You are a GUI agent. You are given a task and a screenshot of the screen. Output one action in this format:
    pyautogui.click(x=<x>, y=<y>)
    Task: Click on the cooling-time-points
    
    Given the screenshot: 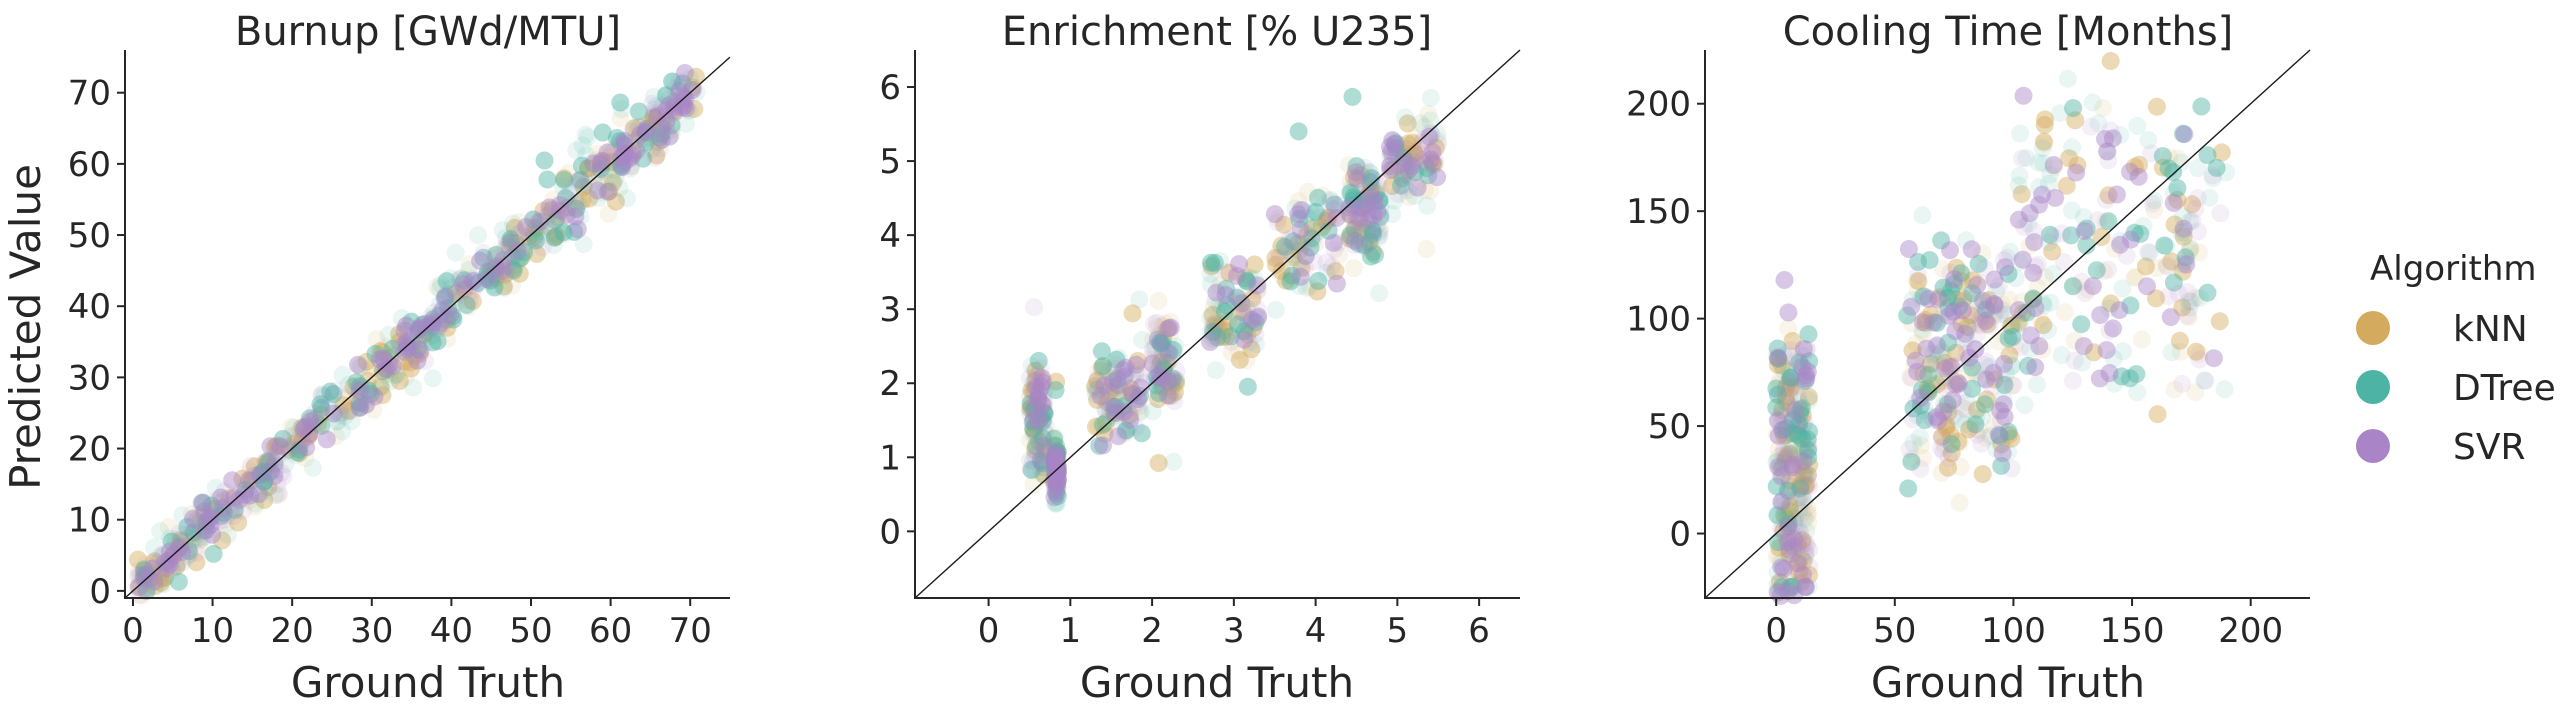 What is the action you would take?
    pyautogui.click(x=2001, y=328)
    